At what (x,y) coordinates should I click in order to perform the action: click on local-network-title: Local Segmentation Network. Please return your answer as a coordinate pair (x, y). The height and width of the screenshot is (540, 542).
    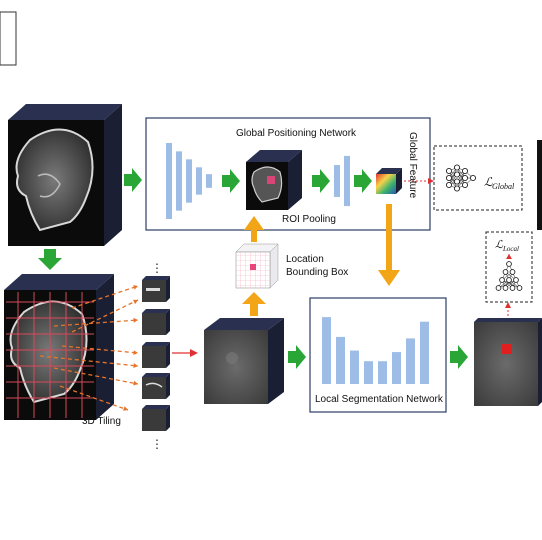
    Looking at the image, I should click on (379, 399).